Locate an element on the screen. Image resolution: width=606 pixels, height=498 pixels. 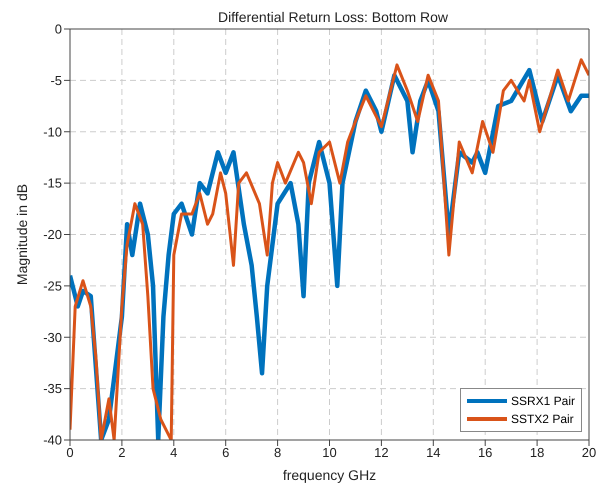
legend-label: SSTX2 Pair is located at coordinates (542, 419).